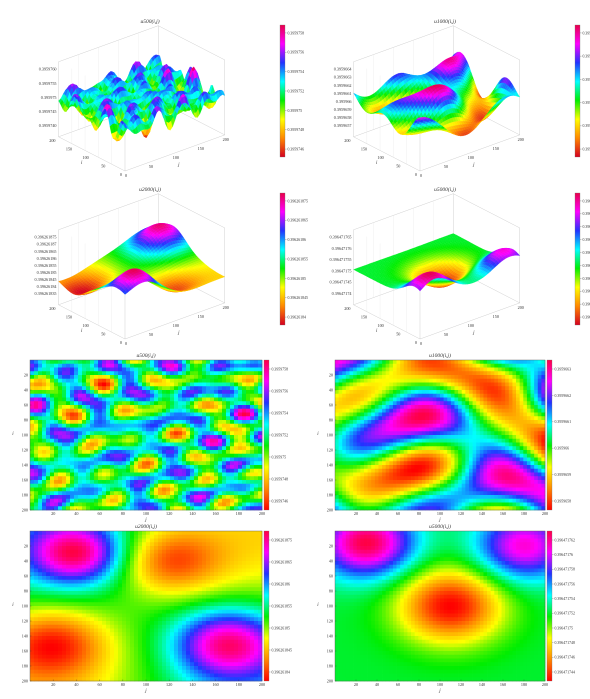  What do you see at coordinates (343, 93) in the screenshot?
I see `z-tick-label: 0.3959661` at bounding box center [343, 93].